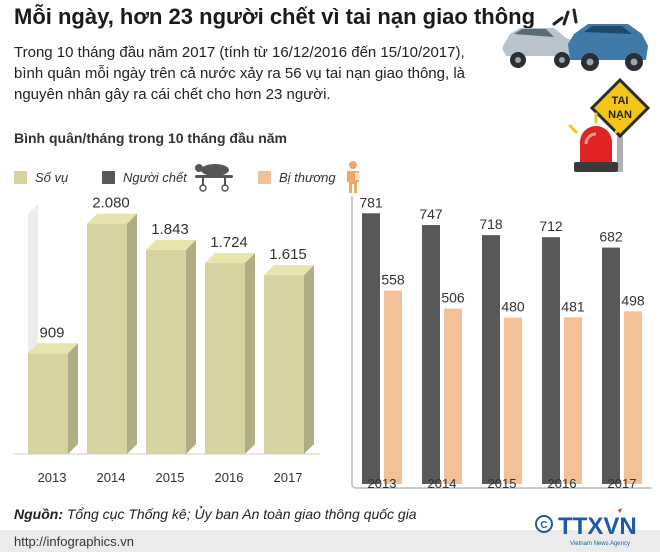  I want to click on bar-side-cases-2017, so click(309, 359).